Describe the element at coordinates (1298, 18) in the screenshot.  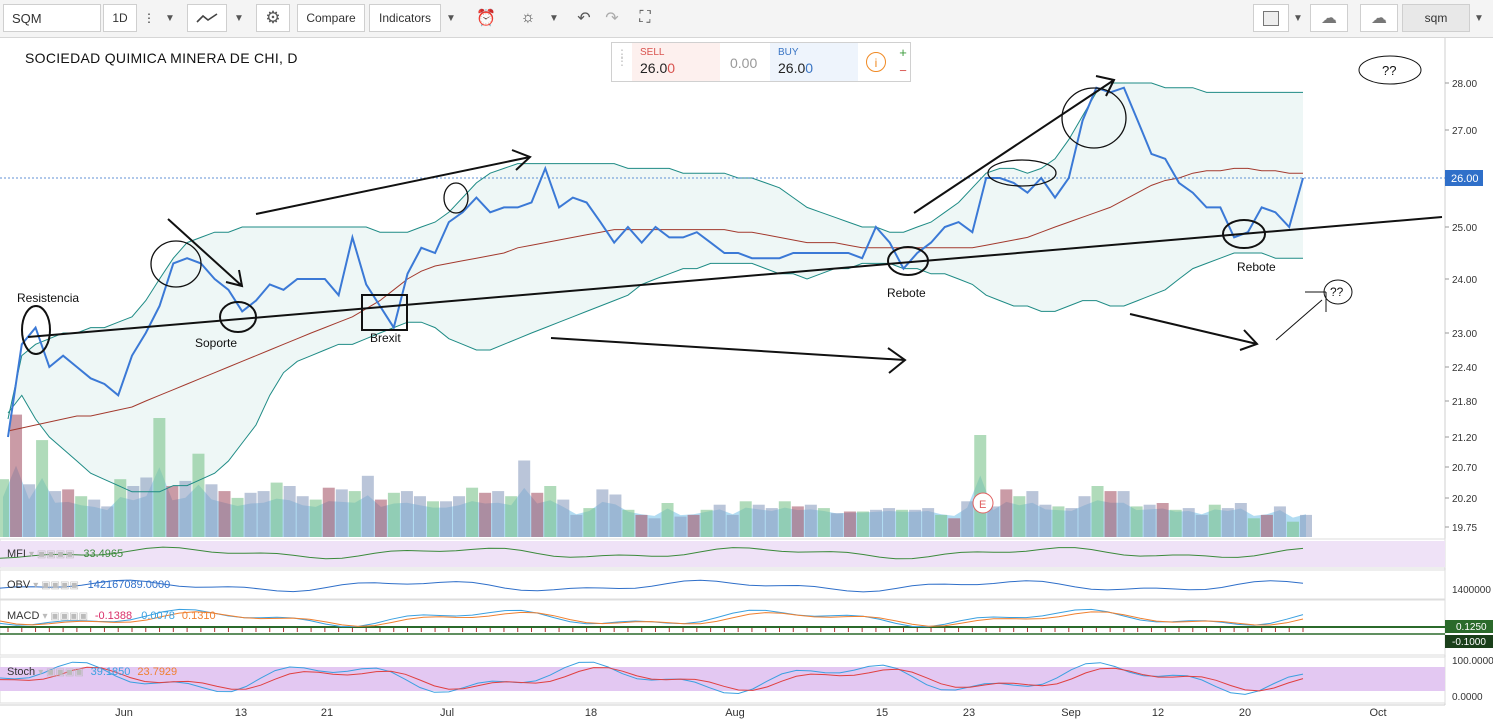
I see `layout-chevron-icon: ▼` at that location.